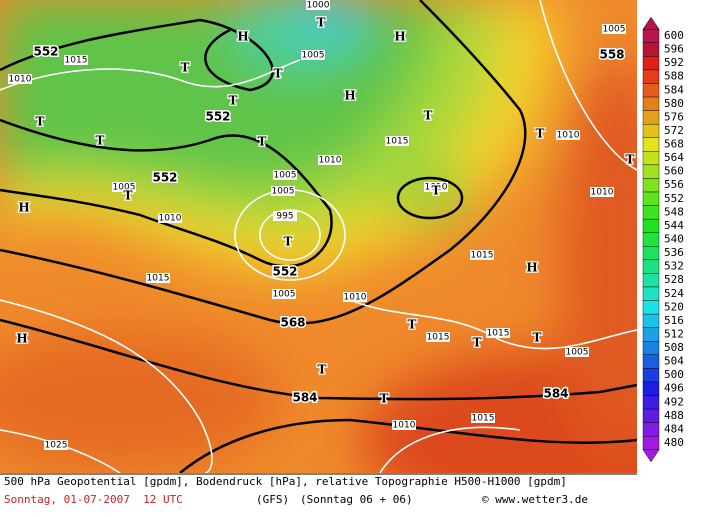 The image size is (704, 517). What do you see at coordinates (674, 279) in the screenshot?
I see `legend-label: 528` at bounding box center [674, 279].